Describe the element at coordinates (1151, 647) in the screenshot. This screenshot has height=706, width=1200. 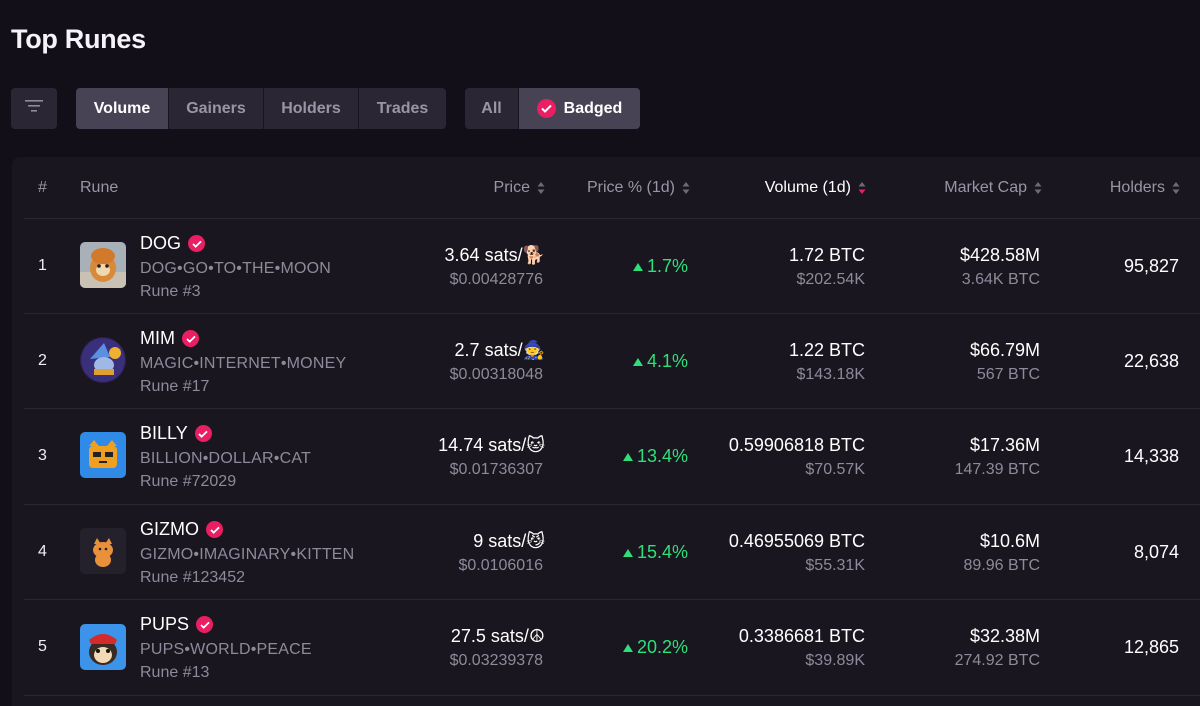
I see `holders-count: 12,865` at that location.